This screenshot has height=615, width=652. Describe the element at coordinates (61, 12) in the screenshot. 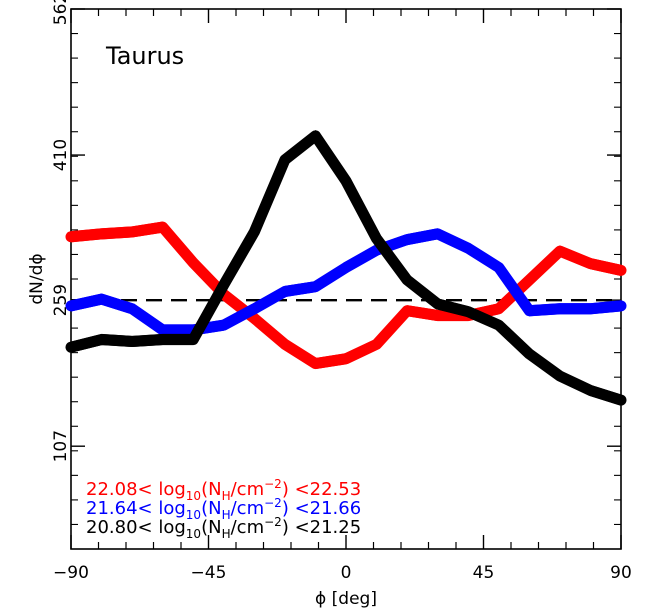

I see `y-tick-label: 562` at that location.